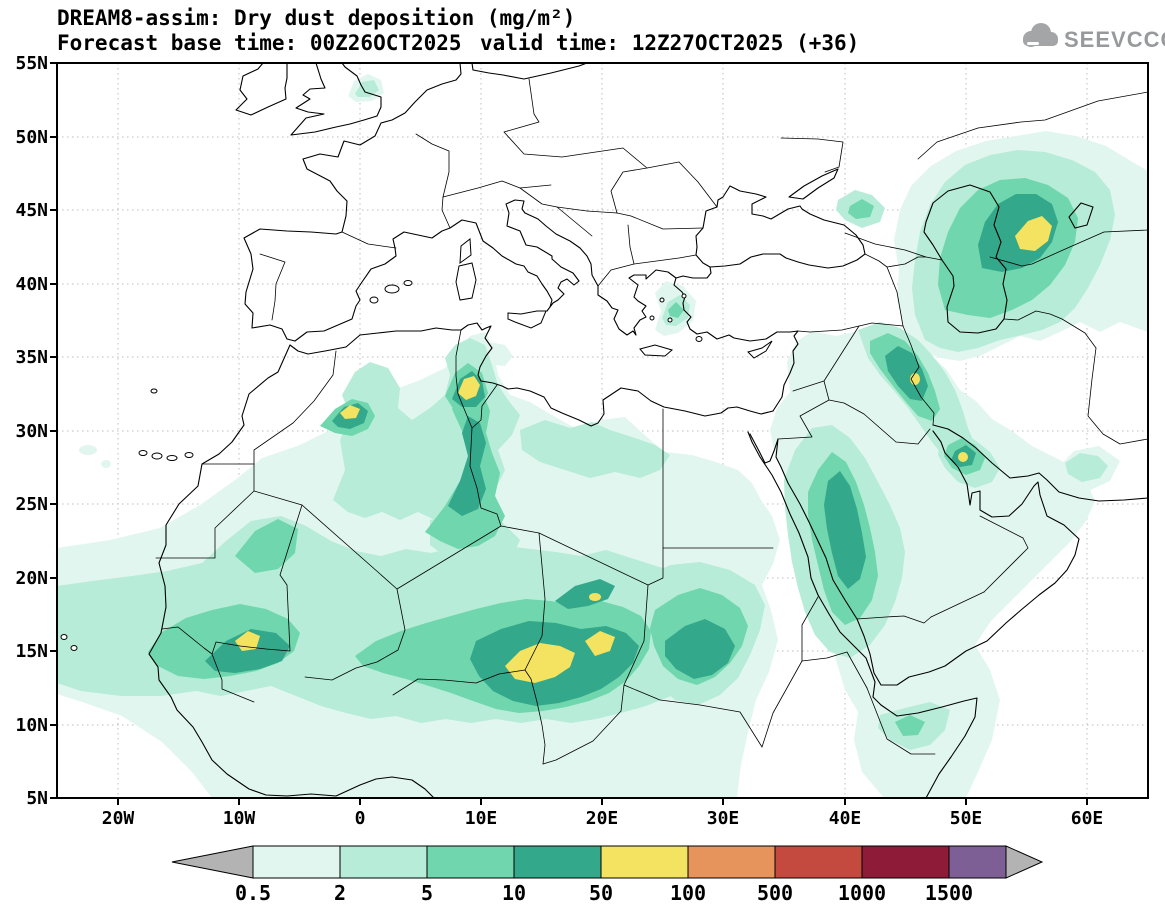 This screenshot has height=907, width=1165. What do you see at coordinates (360, 818) in the screenshot?
I see `lon-tick-label: 0` at bounding box center [360, 818].